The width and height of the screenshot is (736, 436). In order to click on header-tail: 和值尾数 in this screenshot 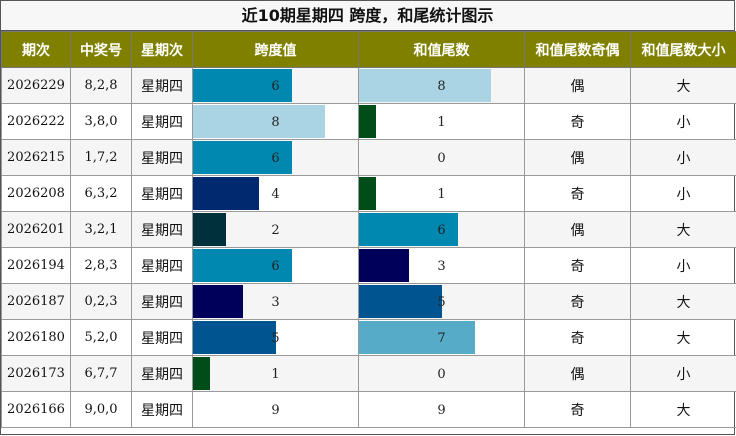, I will do `click(441, 49)`.